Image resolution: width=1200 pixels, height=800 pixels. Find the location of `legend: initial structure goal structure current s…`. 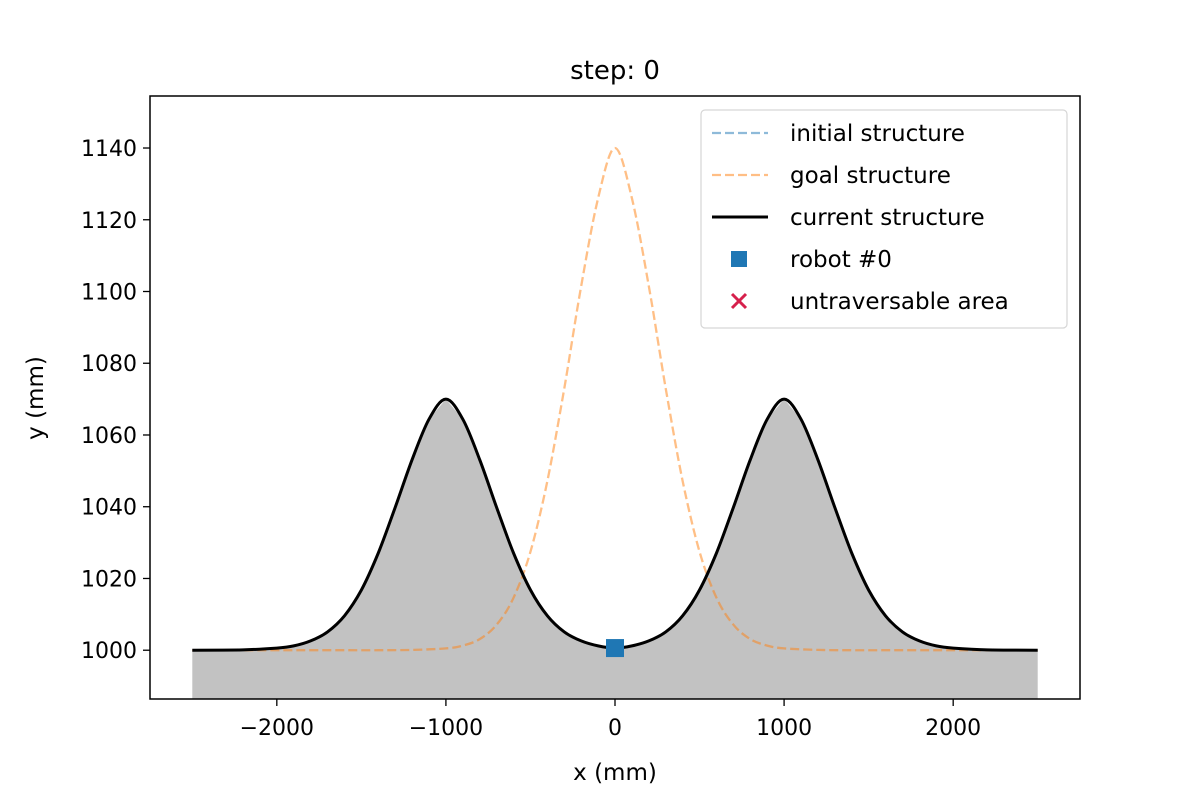

legend: initial structure goal structure current s… is located at coordinates (884, 219).